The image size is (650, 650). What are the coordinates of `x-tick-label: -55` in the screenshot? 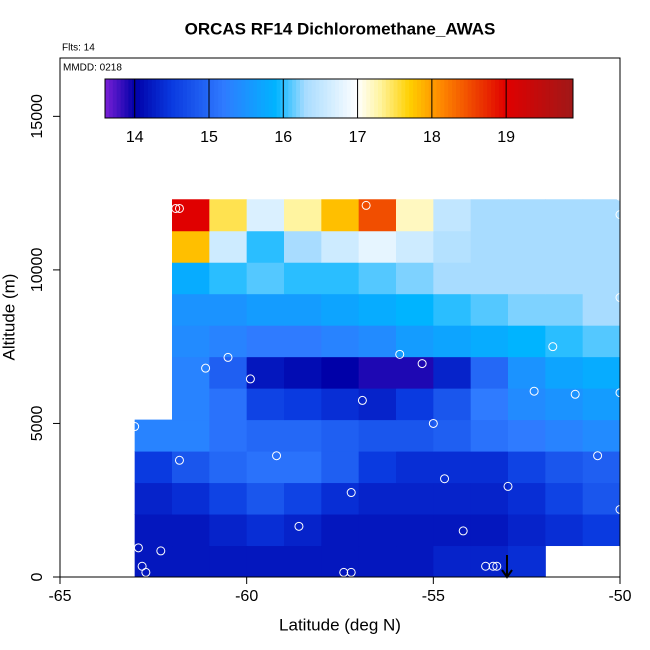 It's located at (433, 596).